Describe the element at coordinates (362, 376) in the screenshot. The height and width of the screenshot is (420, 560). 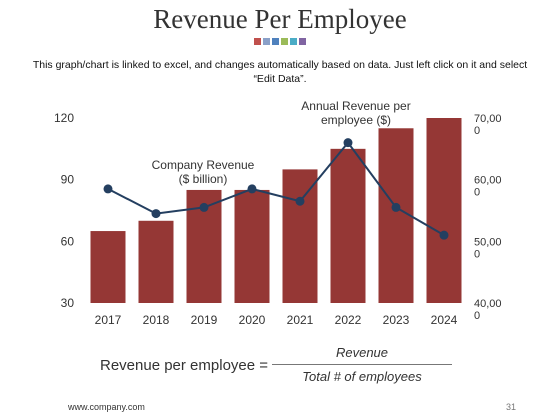
I see `formula-denominator: Total # of employees` at that location.